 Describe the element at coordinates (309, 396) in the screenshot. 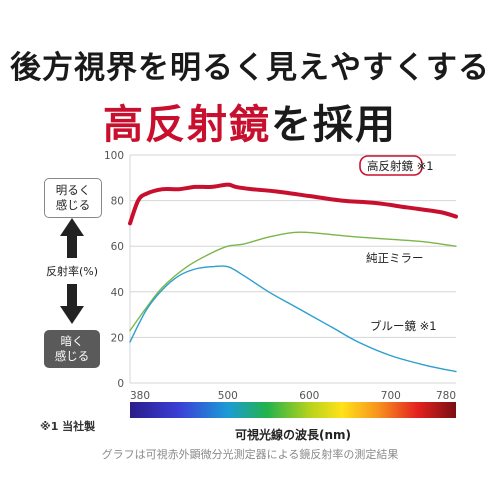

I see `x-tick-label: 600` at that location.